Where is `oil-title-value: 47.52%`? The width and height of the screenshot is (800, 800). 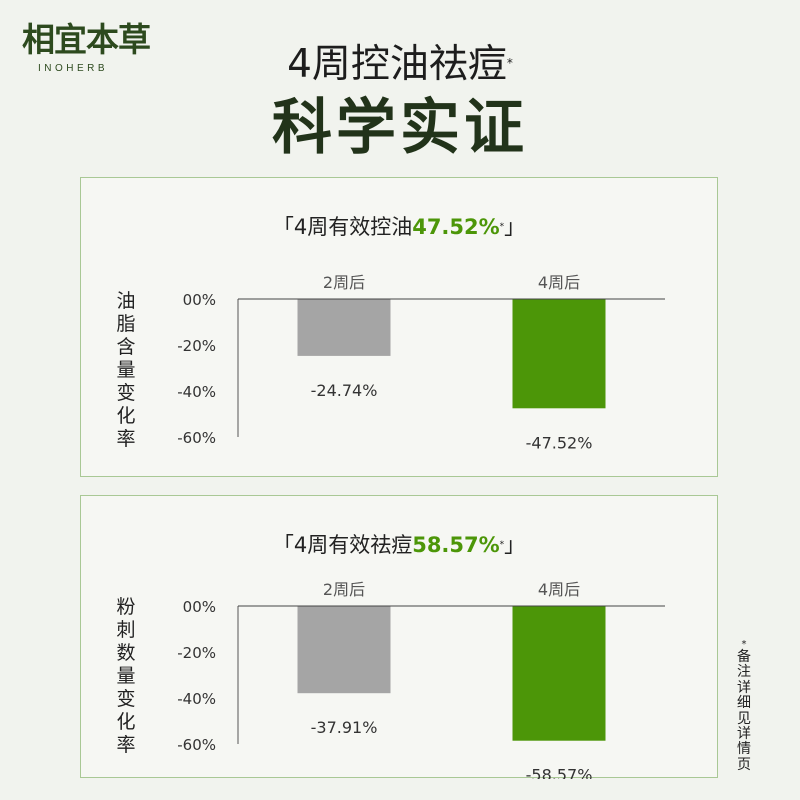
oil-title-value: 47.52% is located at coordinates (456, 227).